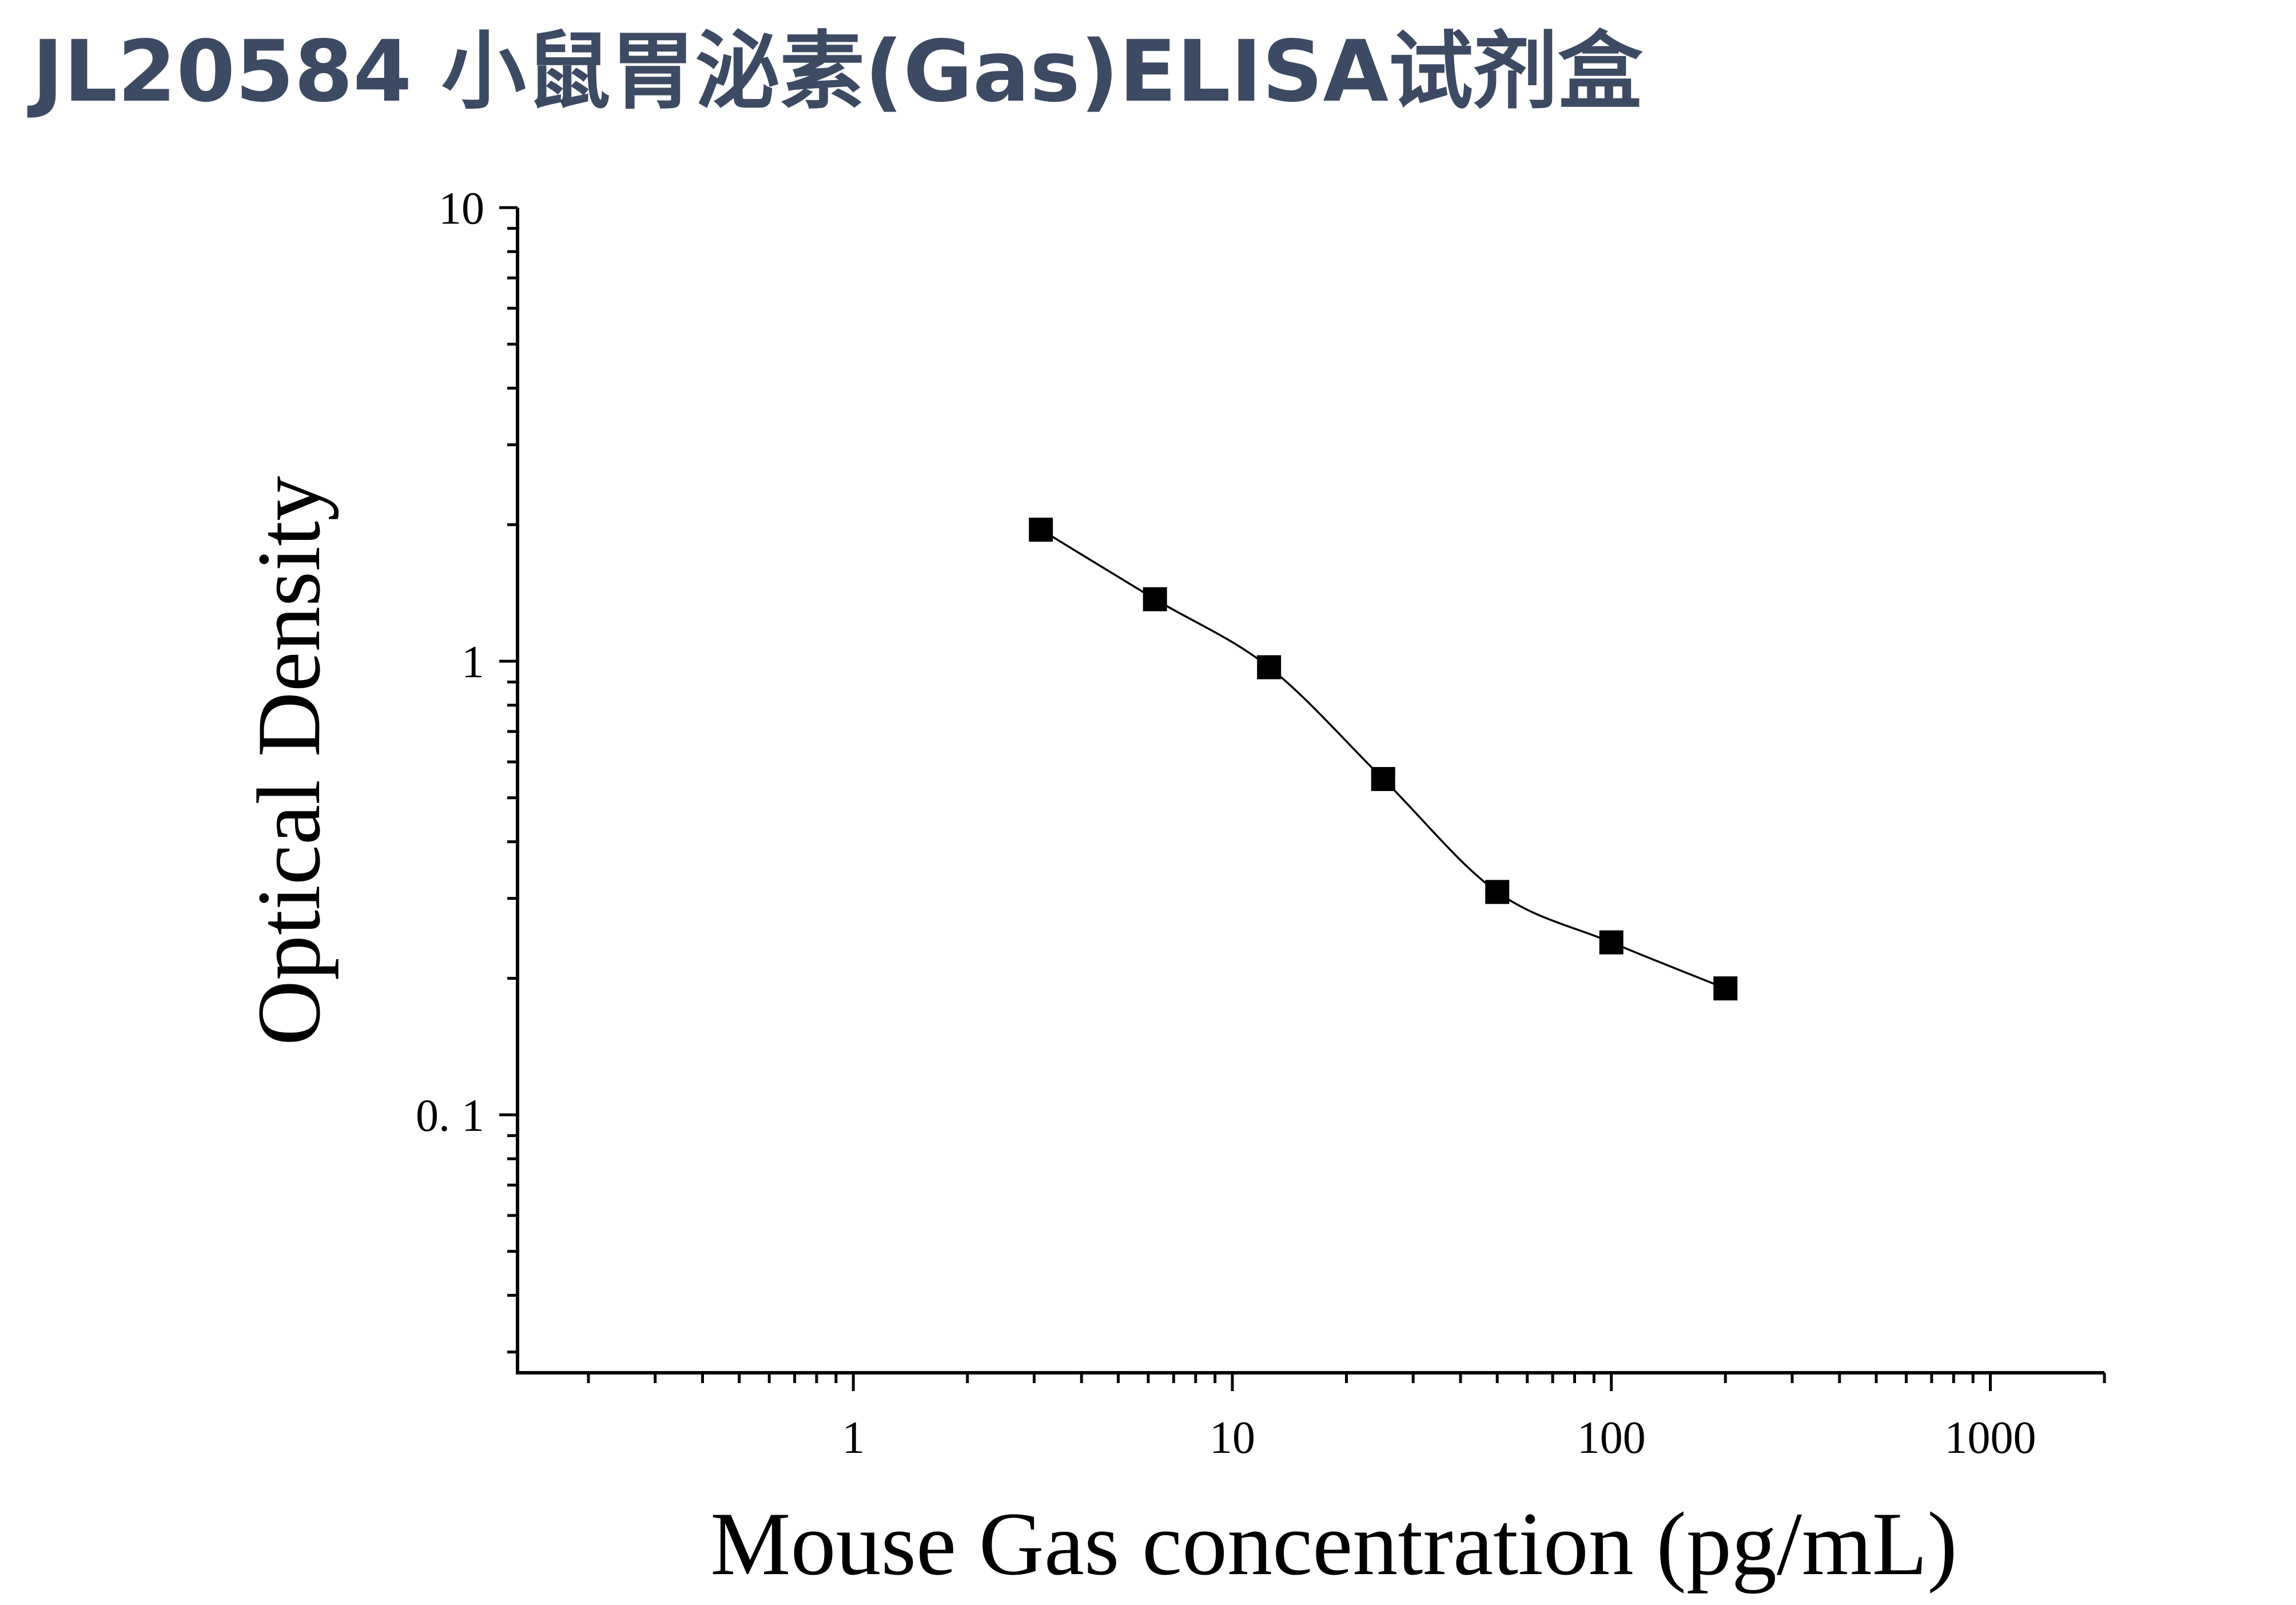 This screenshot has height=1605, width=2296. What do you see at coordinates (289, 761) in the screenshot?
I see `y-axis-label: Optical Density` at bounding box center [289, 761].